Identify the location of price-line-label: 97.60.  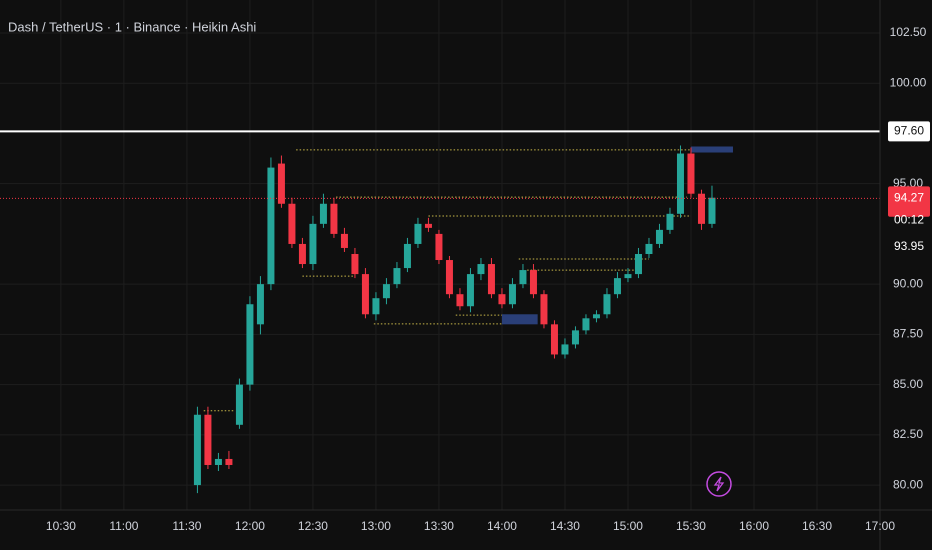
(909, 131).